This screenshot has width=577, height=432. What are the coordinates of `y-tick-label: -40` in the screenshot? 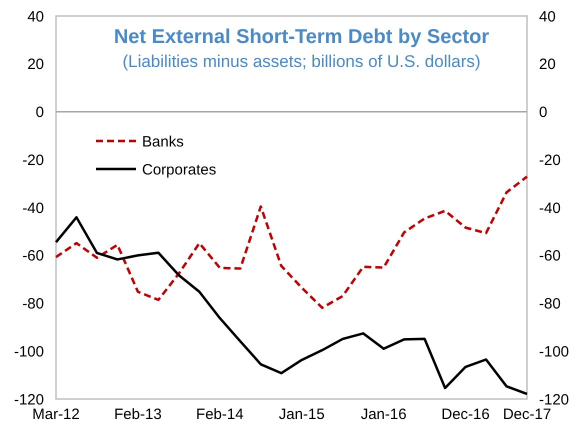 It's located at (33, 208).